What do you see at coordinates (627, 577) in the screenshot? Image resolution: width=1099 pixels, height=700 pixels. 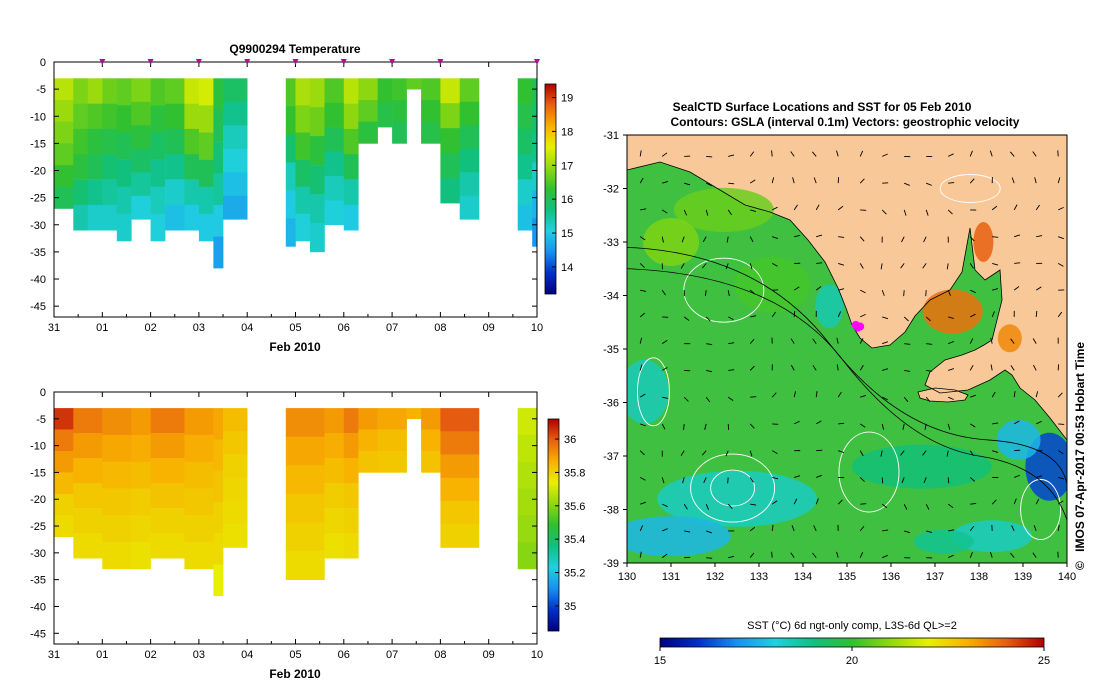 I see `map-x-tick-label: 130` at bounding box center [627, 577].